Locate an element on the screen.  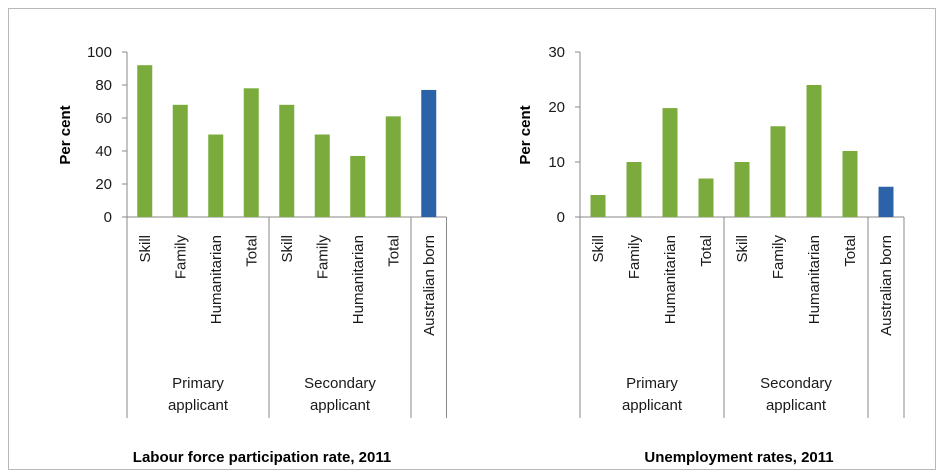
y-tick-label: 10 is located at coordinates (556, 162).